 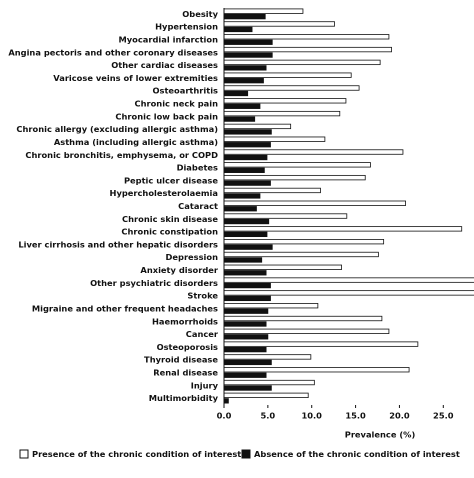 I want to click on y-tick-label: Hypercholesterolaemia, so click(x=164, y=193).